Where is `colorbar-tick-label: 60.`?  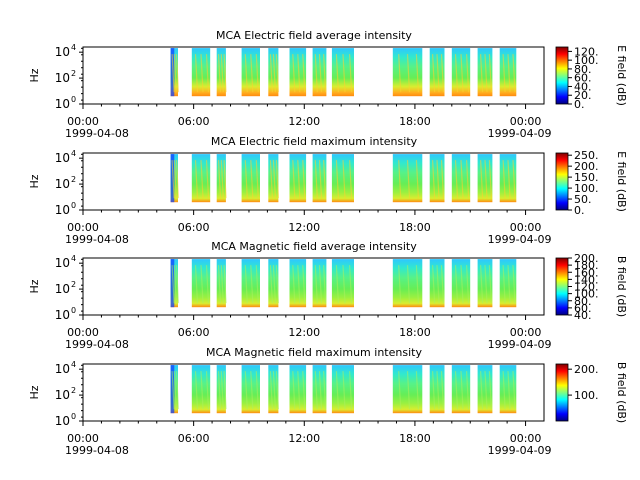 colorbar-tick-label: 60. is located at coordinates (583, 78).